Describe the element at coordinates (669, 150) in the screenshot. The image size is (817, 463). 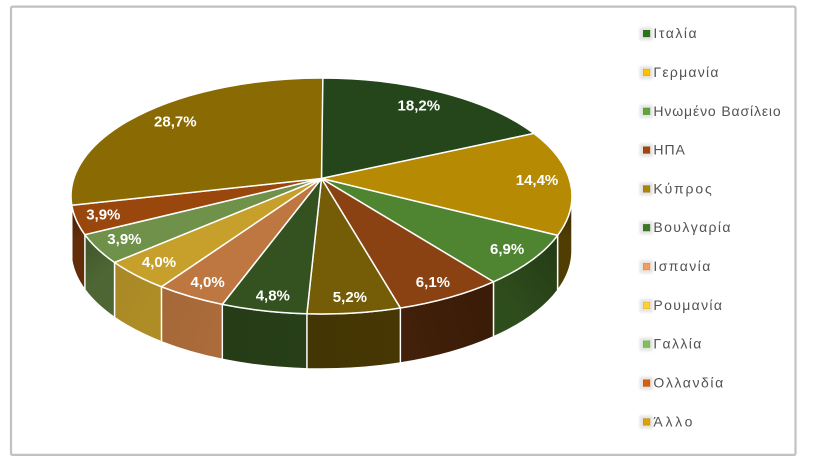
I see `svg-text: ΗΠΑ` at that location.